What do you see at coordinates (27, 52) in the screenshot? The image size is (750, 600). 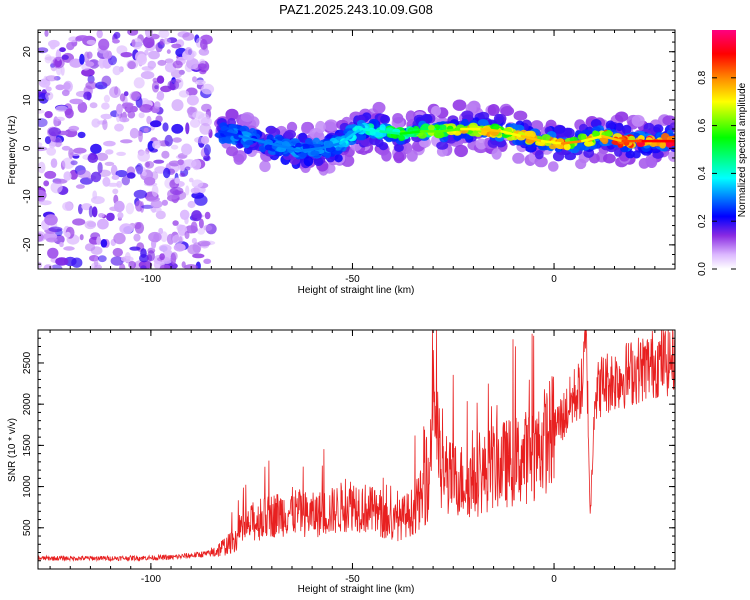 I see `y-tick-label: 20` at bounding box center [27, 52].